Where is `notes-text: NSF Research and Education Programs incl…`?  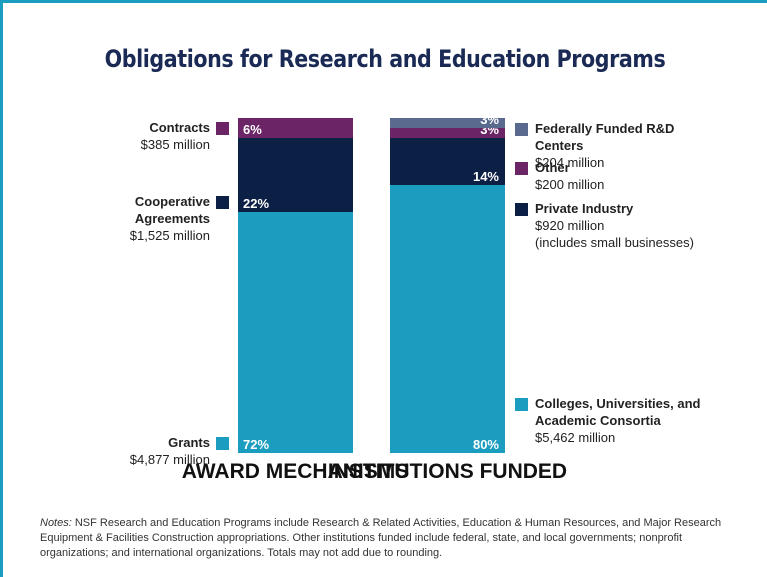
notes-text: NSF Research and Education Programs incl… is located at coordinates (381, 538).